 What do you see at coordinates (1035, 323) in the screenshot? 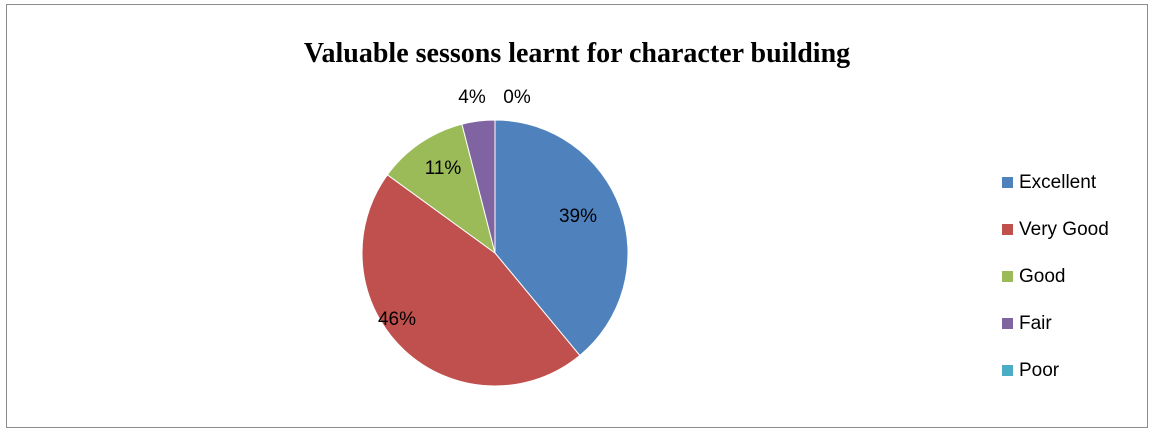
I see `legend-label: Fair` at bounding box center [1035, 323].